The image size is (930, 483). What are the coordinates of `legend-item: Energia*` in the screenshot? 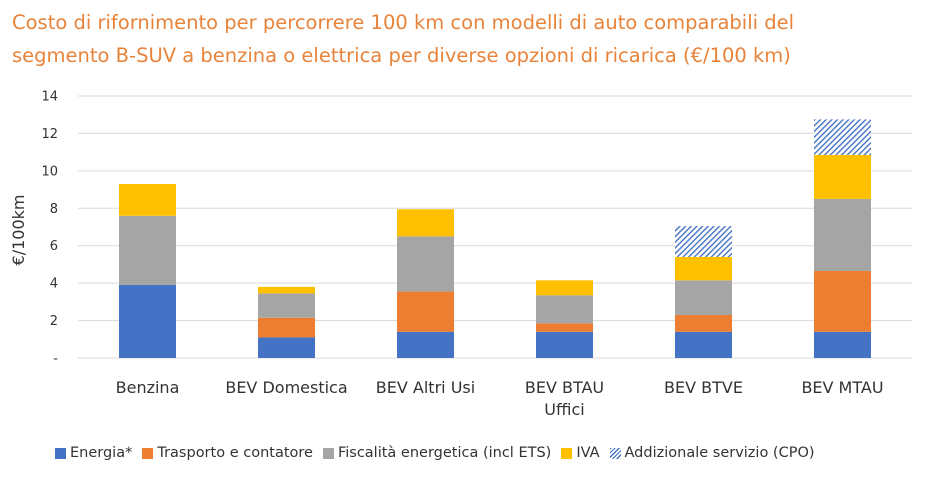 It's located at (93, 453).